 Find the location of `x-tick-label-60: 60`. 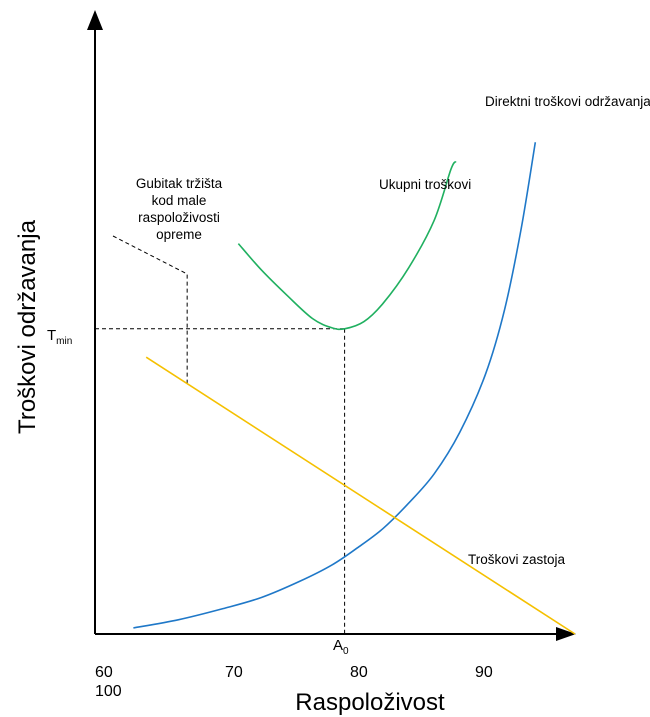

x-tick-label-60: 60 is located at coordinates (104, 672).